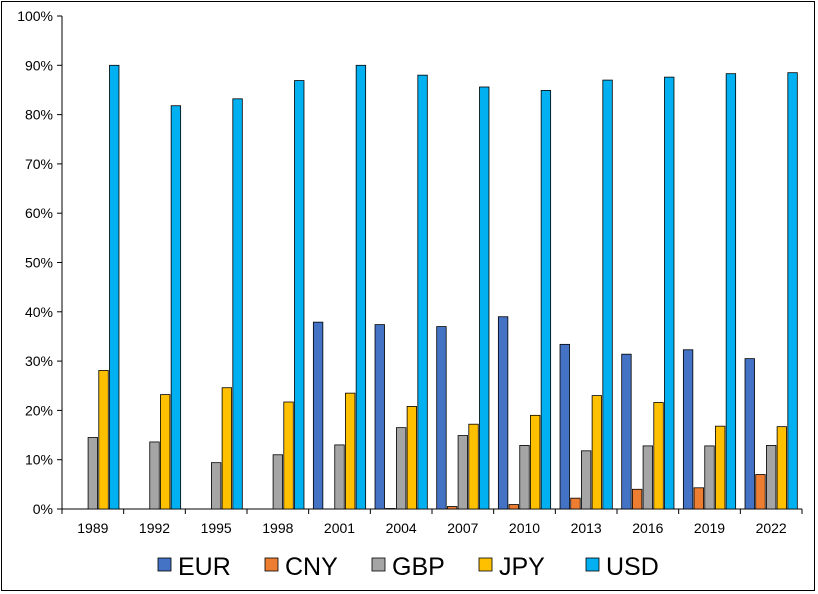  I want to click on bar-gbp-2010, so click(524, 477).